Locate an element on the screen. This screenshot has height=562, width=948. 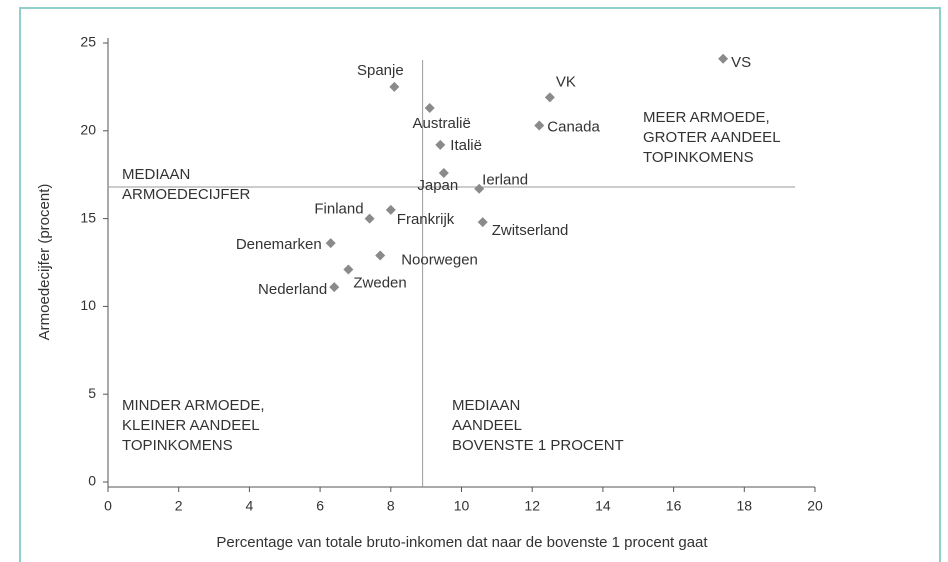
x-tick-label: 18 is located at coordinates (745, 506).